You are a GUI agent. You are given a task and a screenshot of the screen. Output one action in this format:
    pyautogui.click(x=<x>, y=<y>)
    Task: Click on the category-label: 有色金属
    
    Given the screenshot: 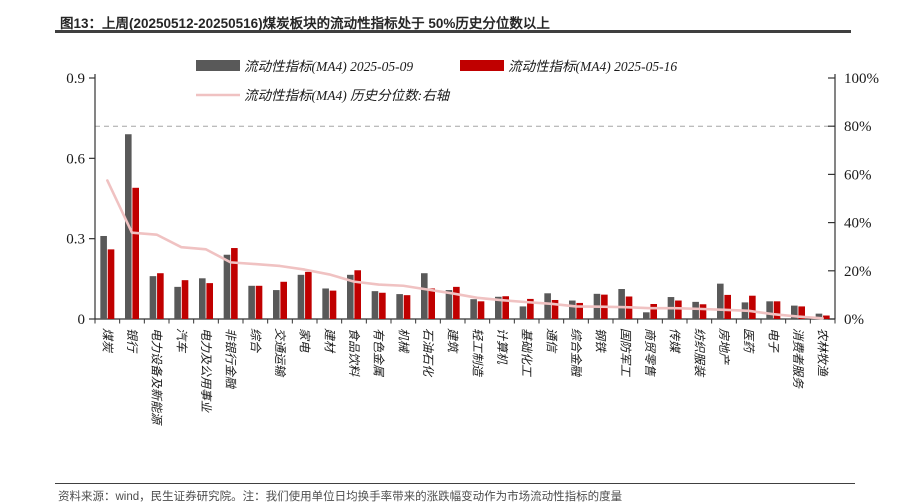 What is the action you would take?
    pyautogui.click(x=379, y=353)
    